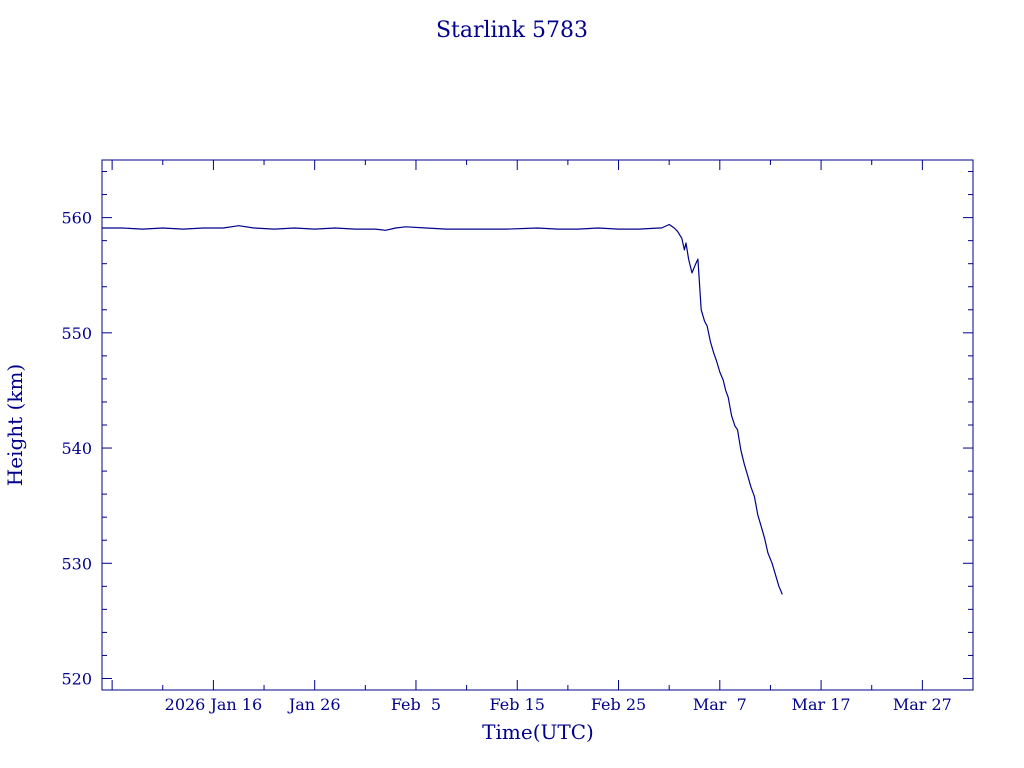  Describe the element at coordinates (538, 732) in the screenshot. I see `x-axis-title: Time(UTC)` at that location.